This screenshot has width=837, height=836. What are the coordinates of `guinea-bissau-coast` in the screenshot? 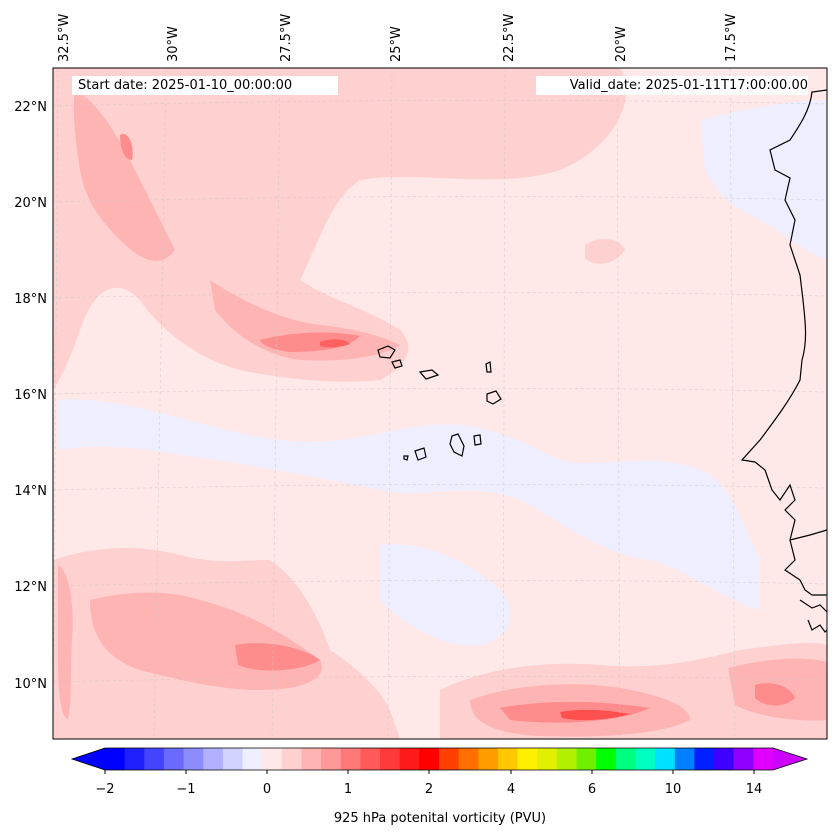 It's located at (813, 606).